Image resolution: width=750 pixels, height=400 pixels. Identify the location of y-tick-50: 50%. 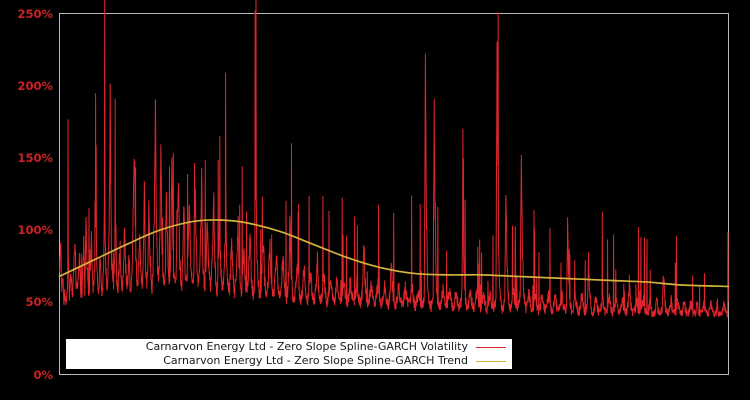
(39, 302).